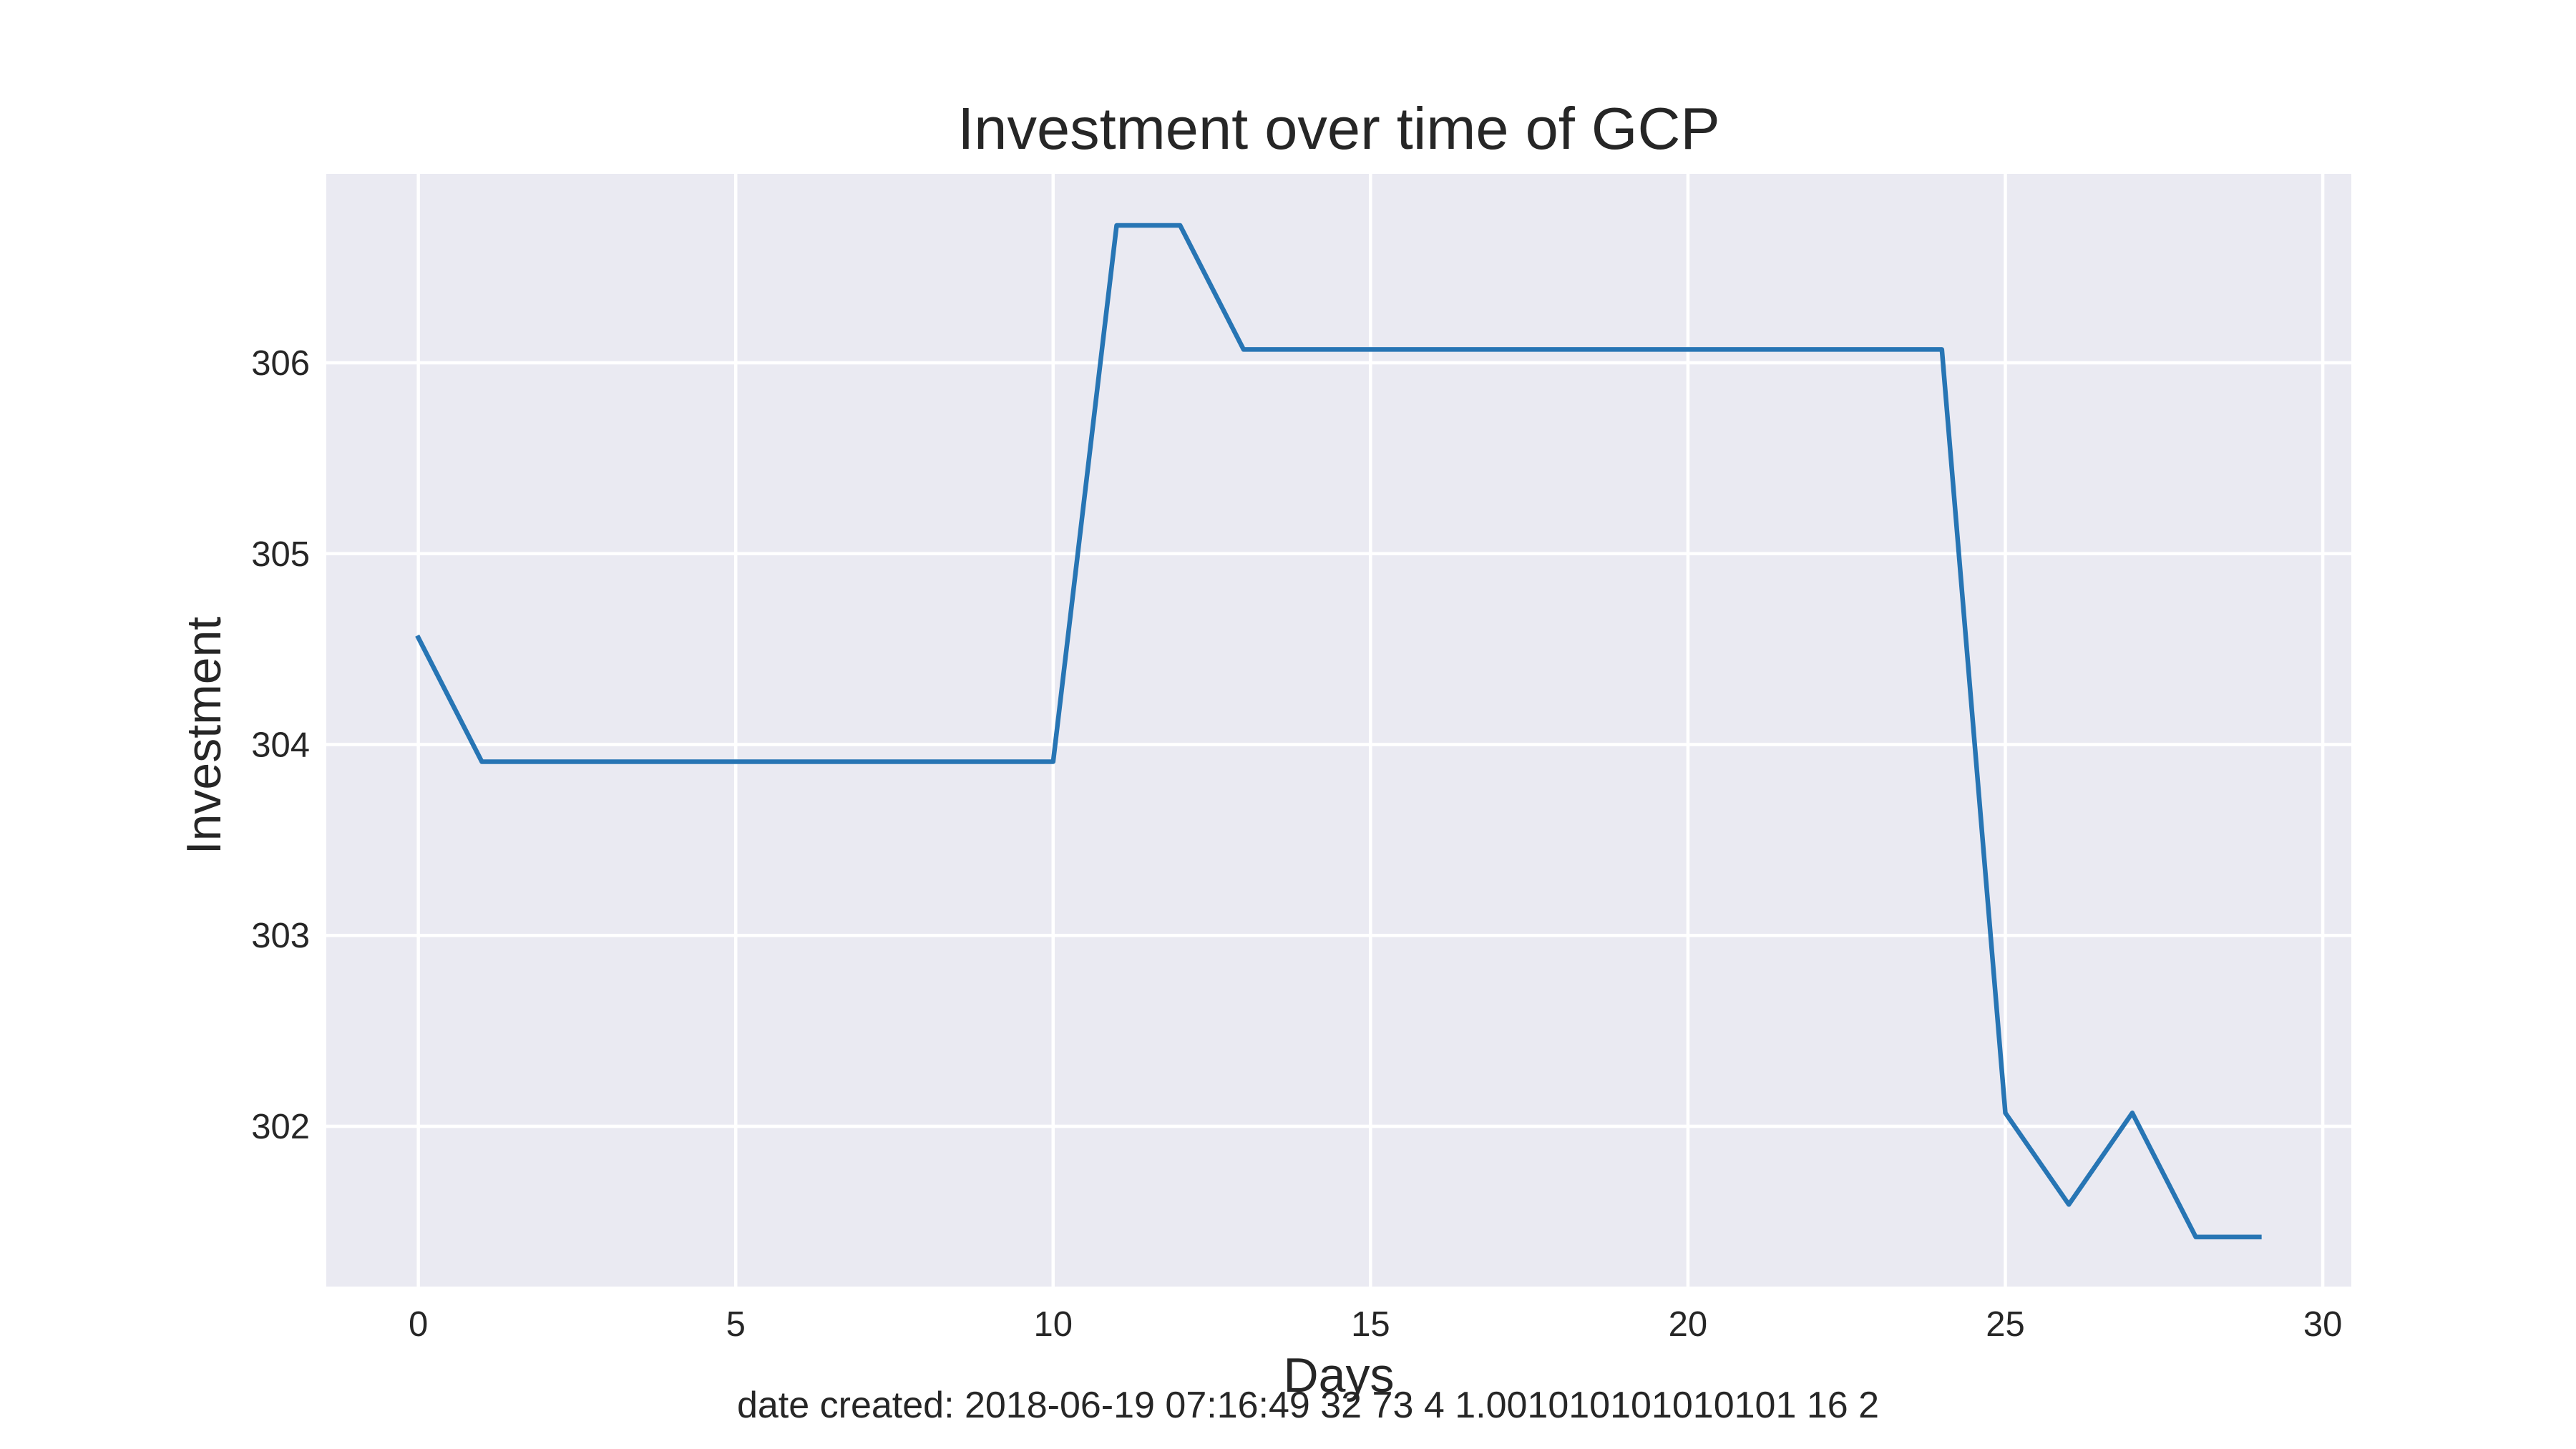  I want to click on x-tick-label: 0, so click(418, 1324).